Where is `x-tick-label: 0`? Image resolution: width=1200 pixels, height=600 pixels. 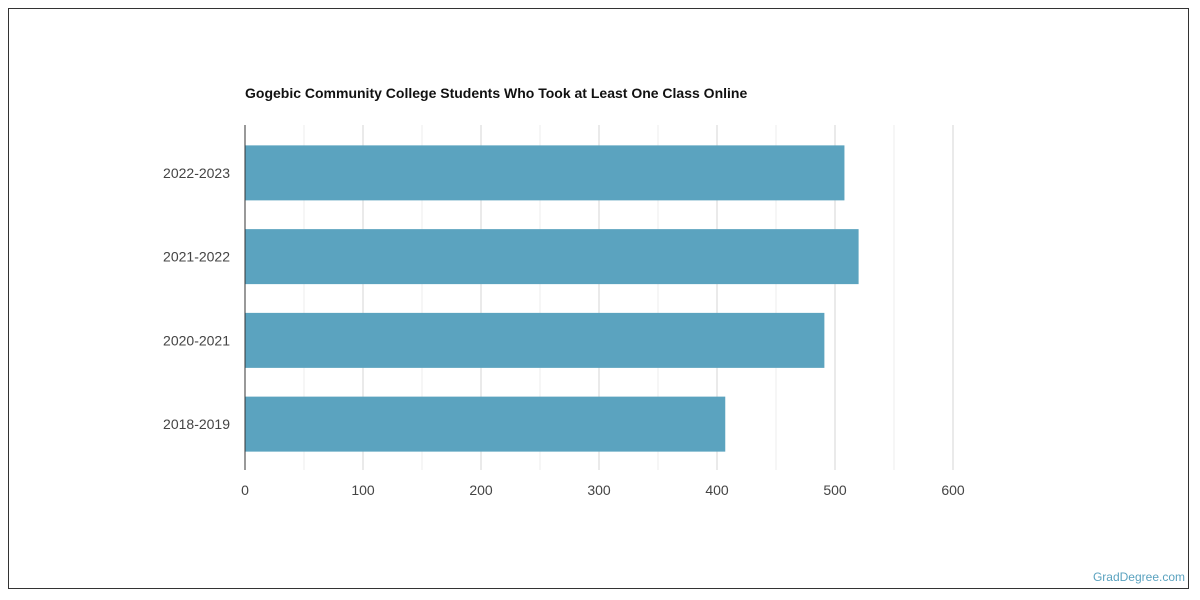
x-tick-label: 0 is located at coordinates (245, 490).